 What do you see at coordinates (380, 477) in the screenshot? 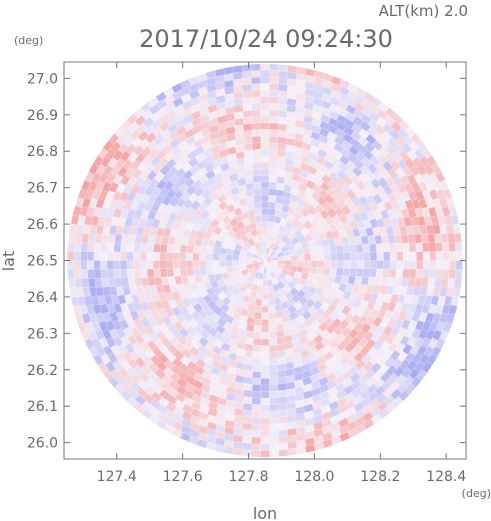
I see `x-tick-label: 128.2` at bounding box center [380, 477].